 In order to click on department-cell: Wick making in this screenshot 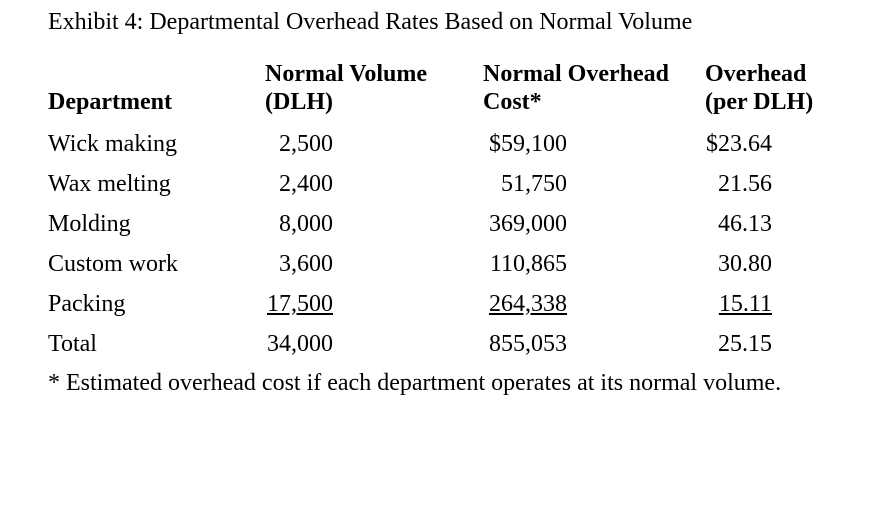, I will do `click(156, 144)`.